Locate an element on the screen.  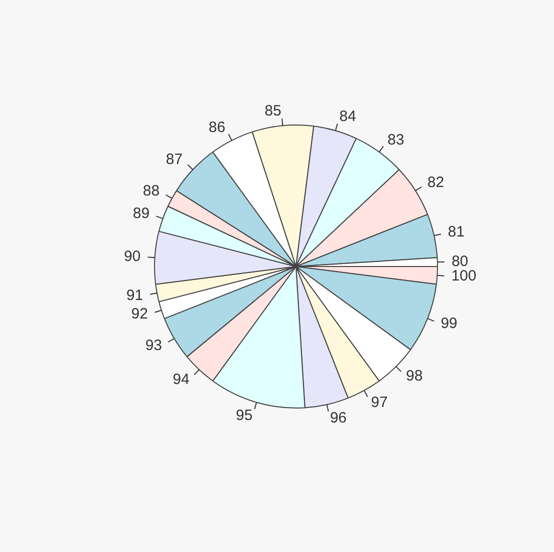
slice-label: 96 is located at coordinates (338, 418).